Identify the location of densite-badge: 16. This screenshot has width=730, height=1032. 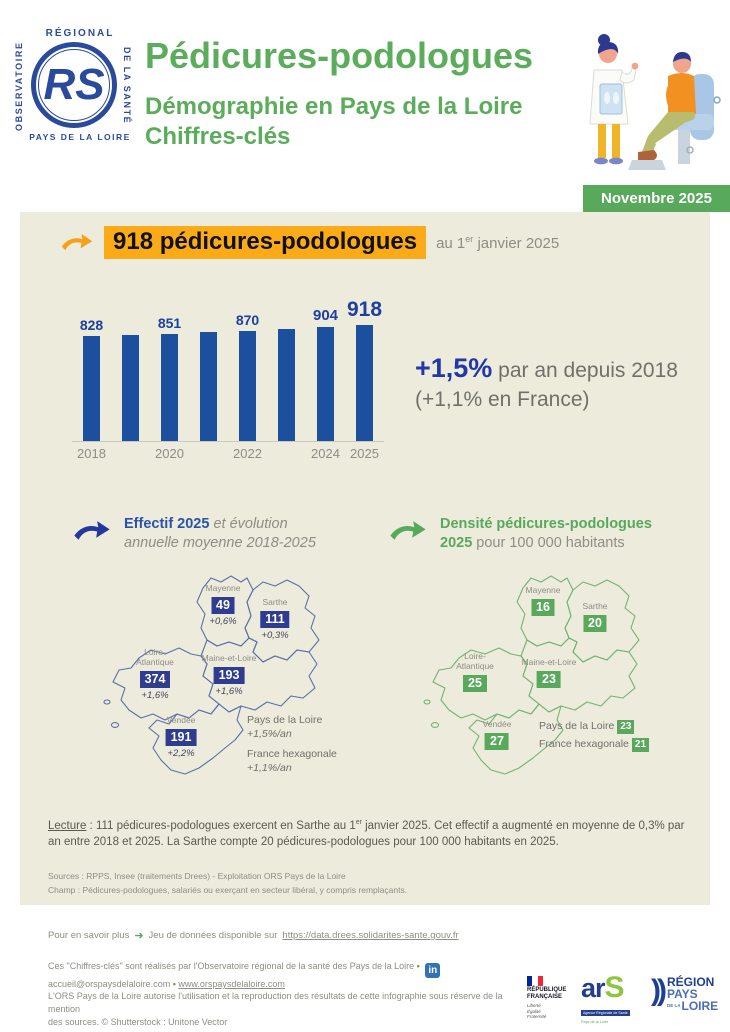
(543, 607).